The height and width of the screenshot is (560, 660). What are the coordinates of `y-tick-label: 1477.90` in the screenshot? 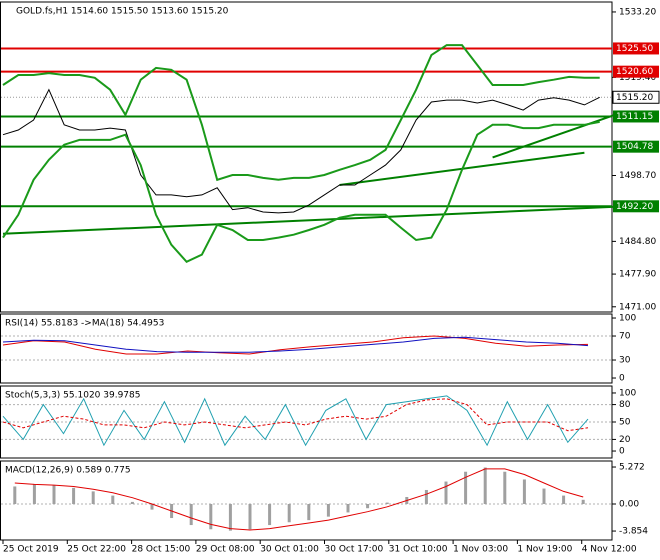 It's located at (637, 275).